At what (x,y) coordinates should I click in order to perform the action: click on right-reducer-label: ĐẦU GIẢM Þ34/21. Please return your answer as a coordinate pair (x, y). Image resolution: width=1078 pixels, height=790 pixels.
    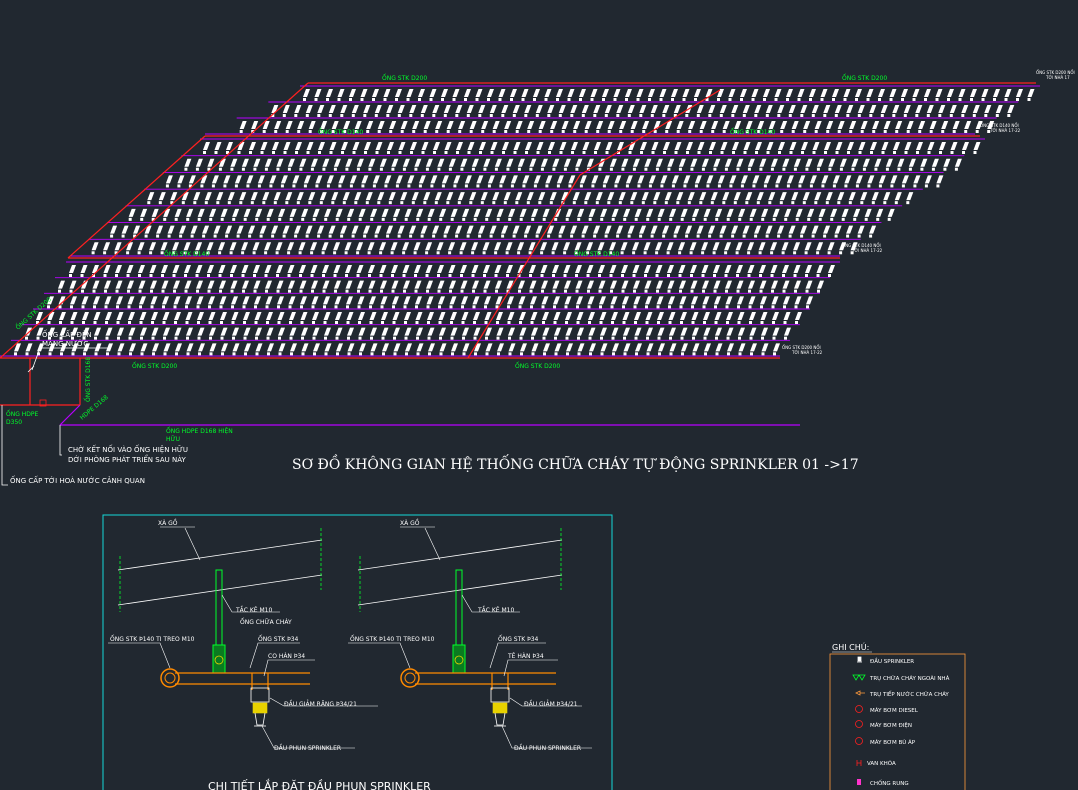
    Looking at the image, I should click on (551, 704).